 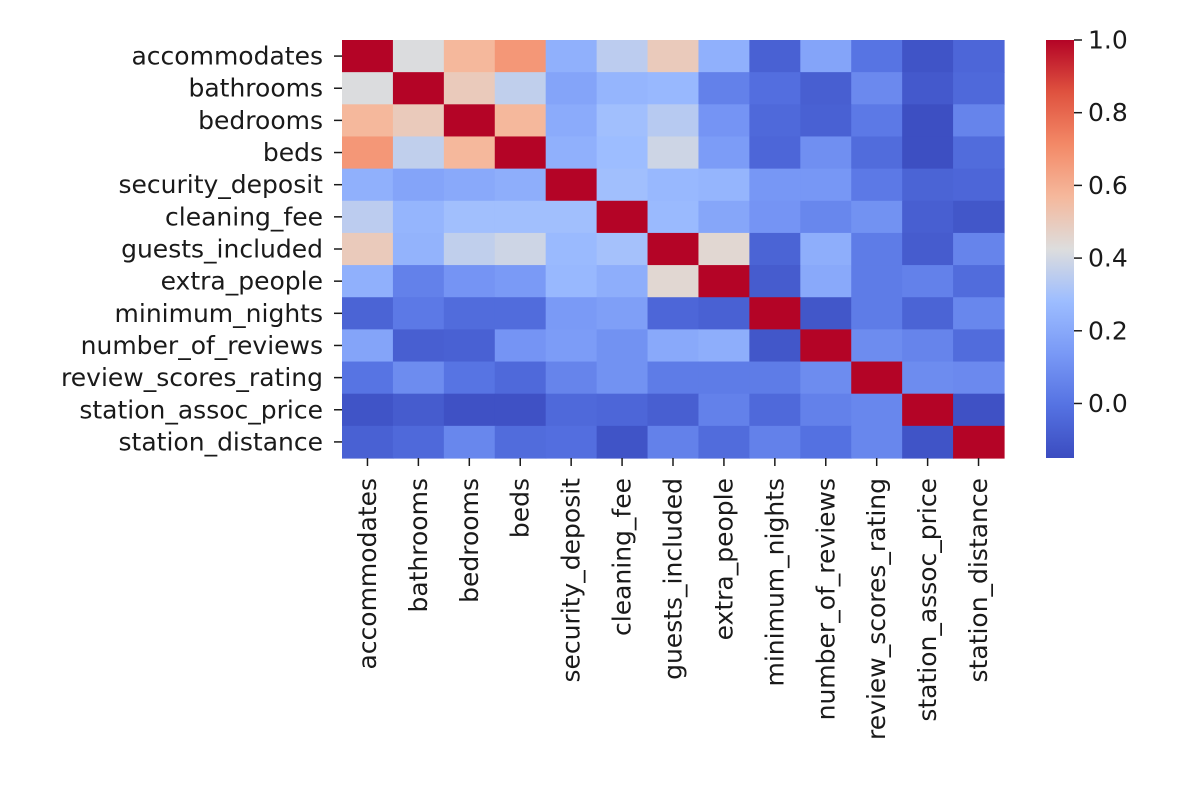 I want to click on y-tick-label: minimum_nights, so click(x=219, y=313).